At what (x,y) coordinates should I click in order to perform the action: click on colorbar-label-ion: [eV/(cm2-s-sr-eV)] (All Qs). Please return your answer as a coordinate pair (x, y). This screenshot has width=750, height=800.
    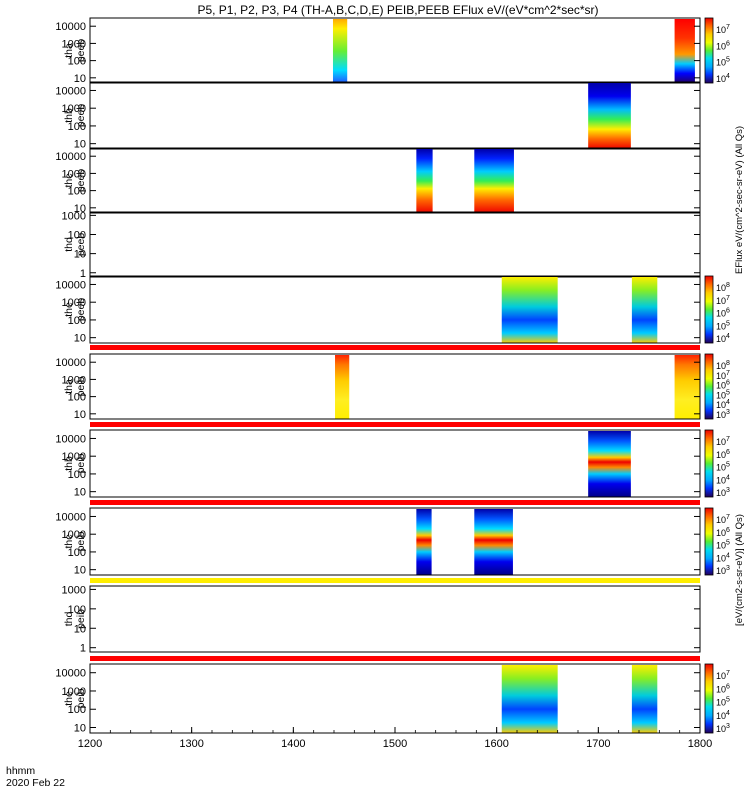
    Looking at the image, I should click on (739, 570).